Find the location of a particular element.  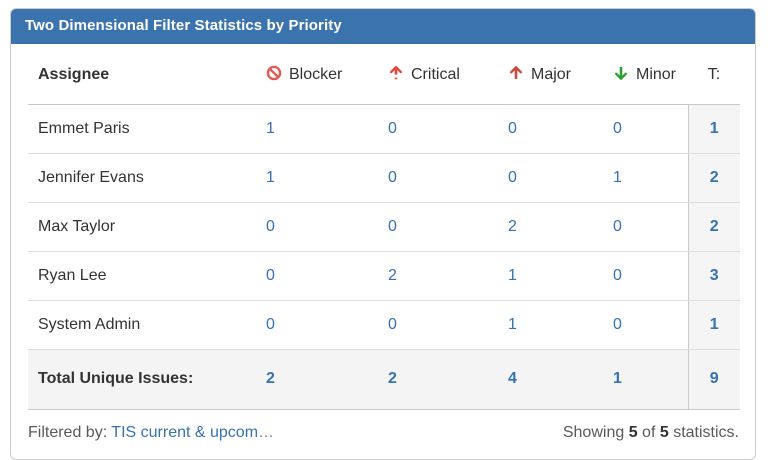

filter-link: TIS current & upcom is located at coordinates (185, 432).